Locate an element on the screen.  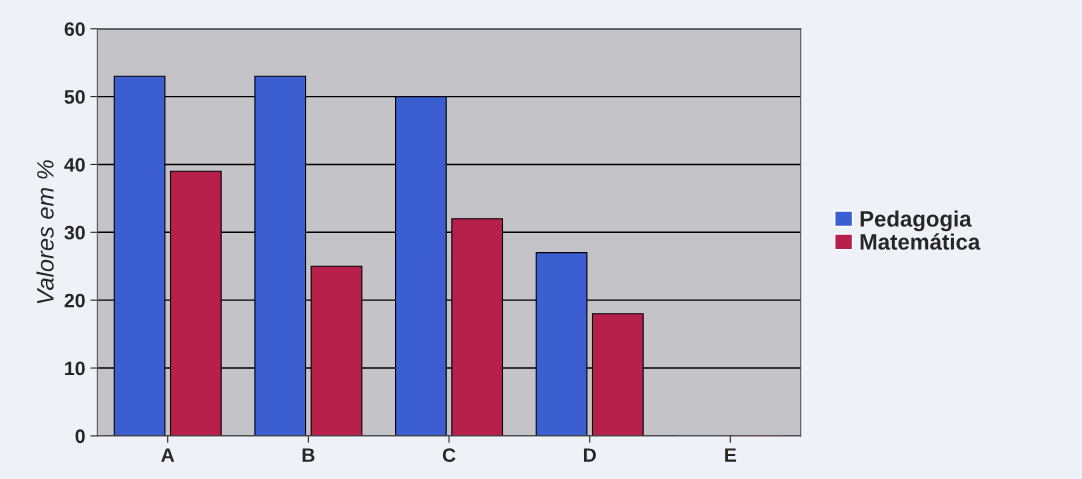
y-tick-label: 60 is located at coordinates (74, 29).